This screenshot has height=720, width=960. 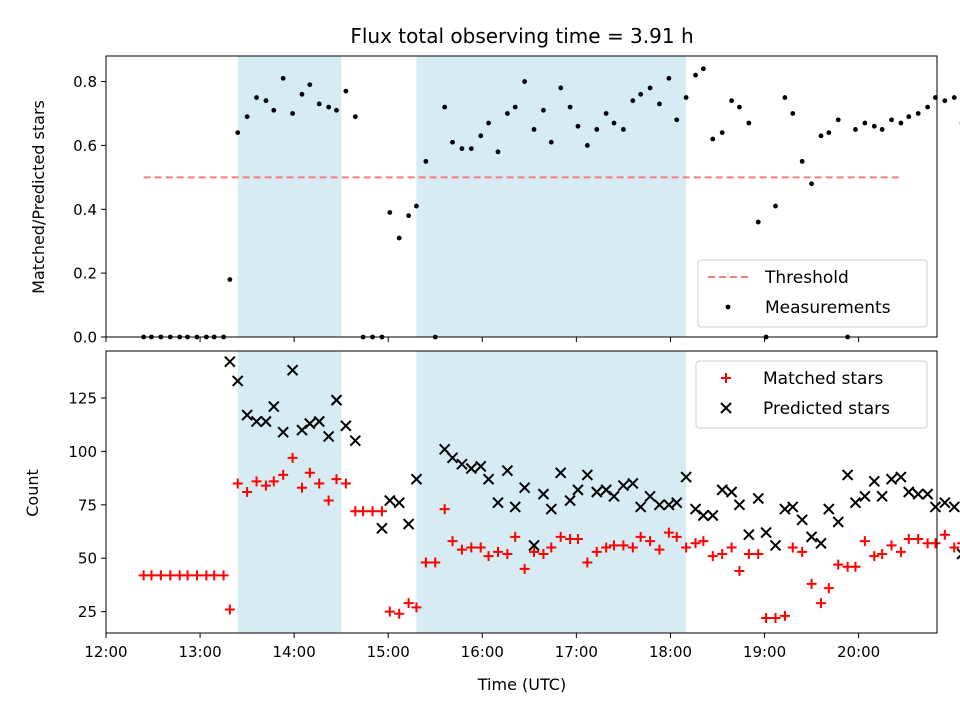 What do you see at coordinates (32, 493) in the screenshot?
I see `bottom-y-axis-label: Count` at bounding box center [32, 493].